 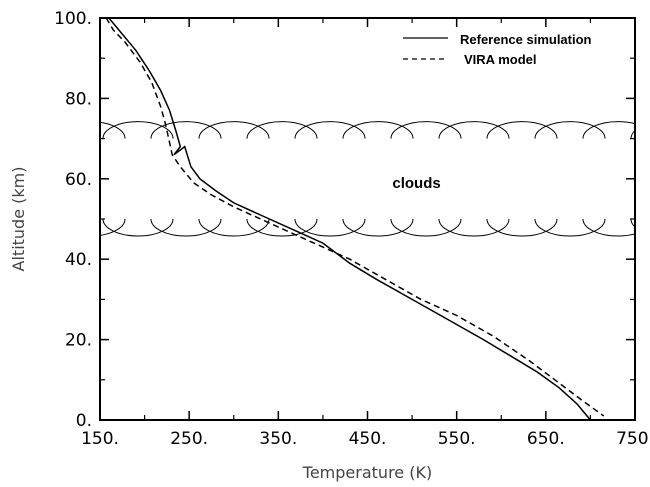 I want to click on legend-label-vira: VIRA model, so click(x=500, y=59).